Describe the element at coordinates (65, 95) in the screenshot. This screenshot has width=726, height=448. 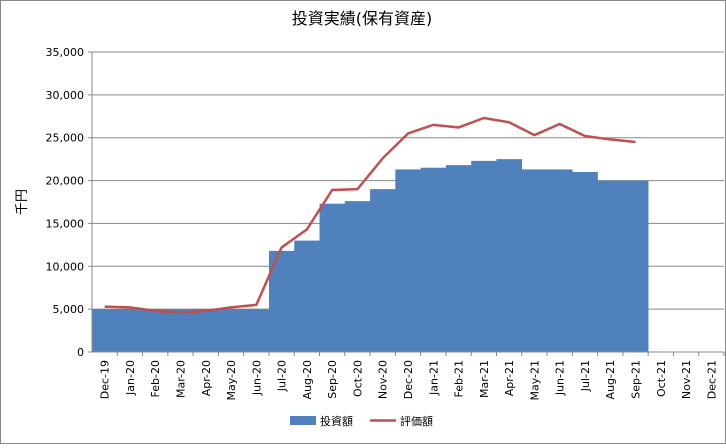
I see `y-tick-label: 30,000` at that location.